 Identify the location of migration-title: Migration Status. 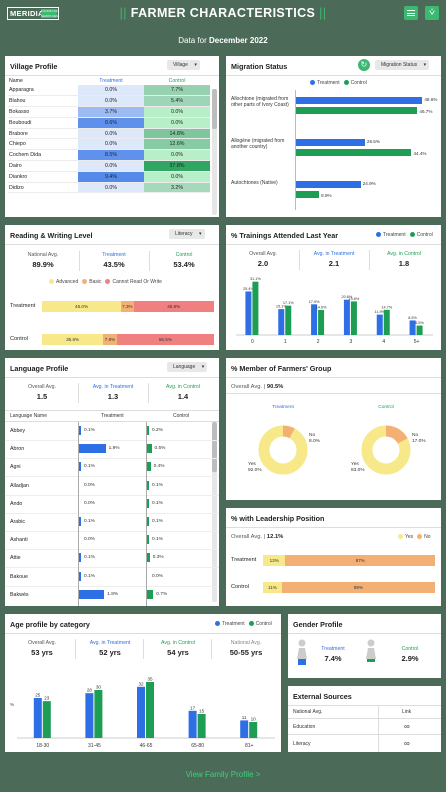
(259, 66).